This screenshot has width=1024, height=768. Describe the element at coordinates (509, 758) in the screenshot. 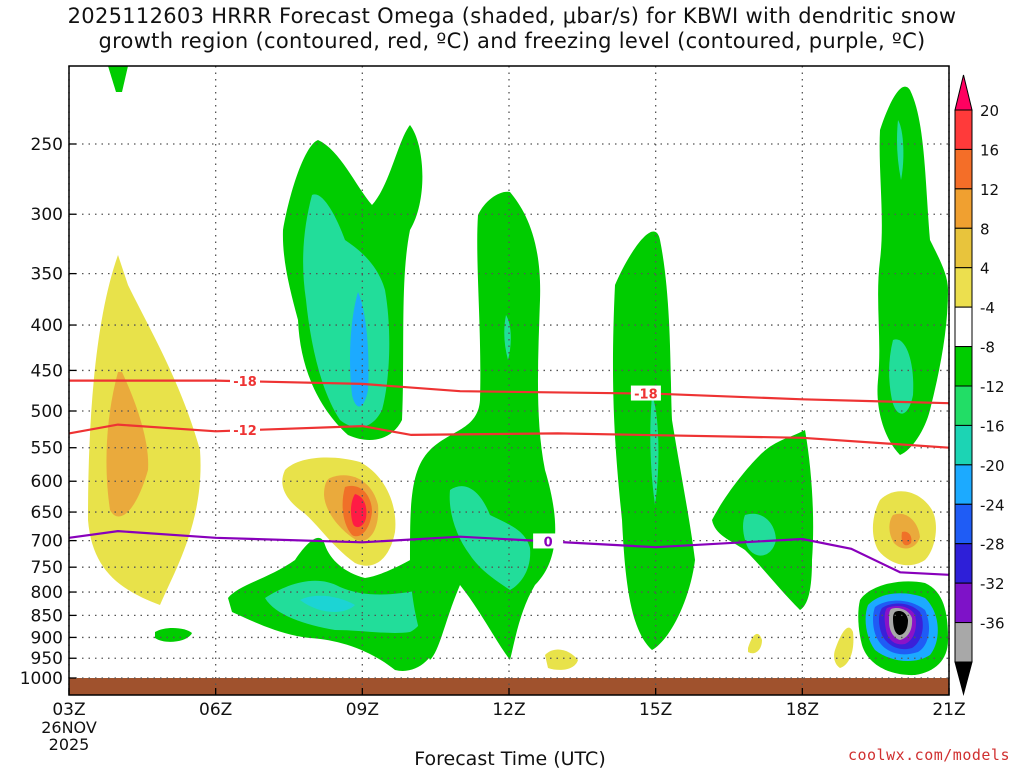

I see `x-axis-label: Forecast Time (UTC)` at that location.